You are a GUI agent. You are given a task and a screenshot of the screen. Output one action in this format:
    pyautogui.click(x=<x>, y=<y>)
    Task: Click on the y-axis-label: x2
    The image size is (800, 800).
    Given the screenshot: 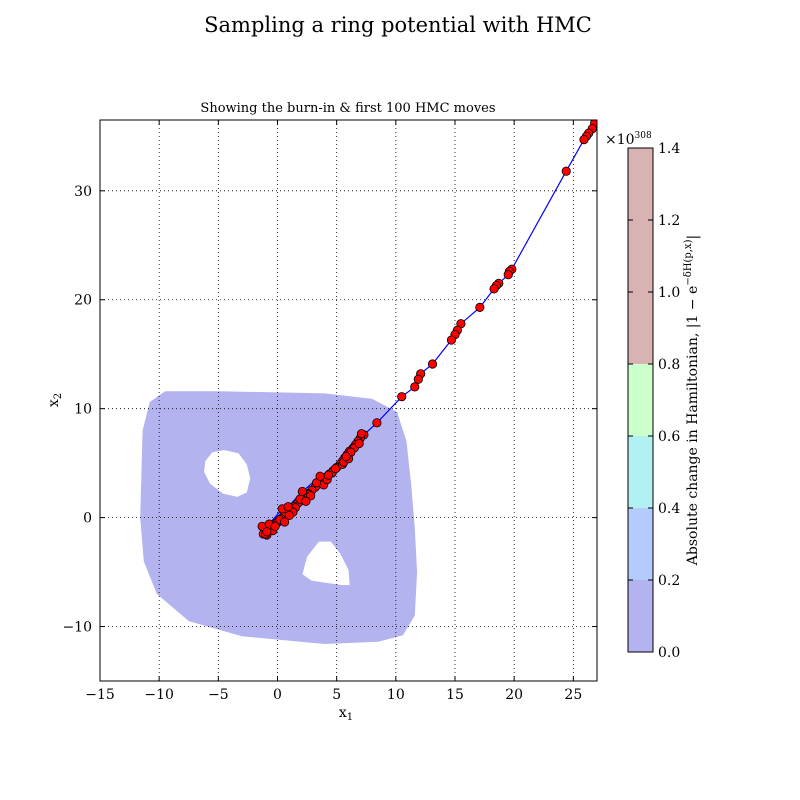 What is the action you would take?
    pyautogui.click(x=55, y=400)
    